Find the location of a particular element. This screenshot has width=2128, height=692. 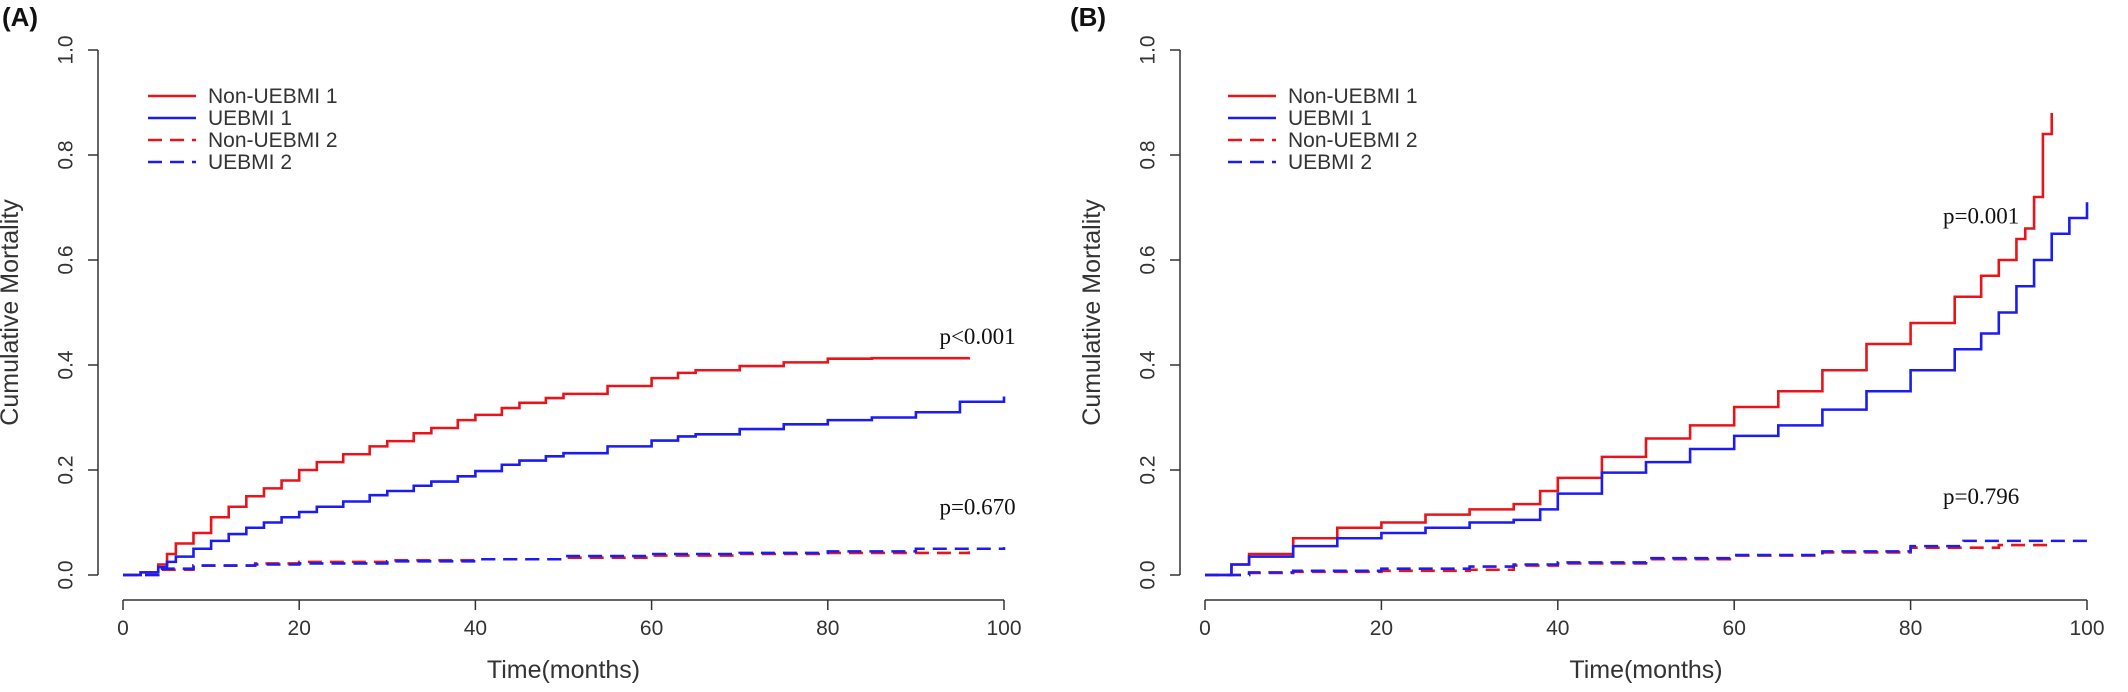

panel-a-label: (A) is located at coordinates (20, 17).